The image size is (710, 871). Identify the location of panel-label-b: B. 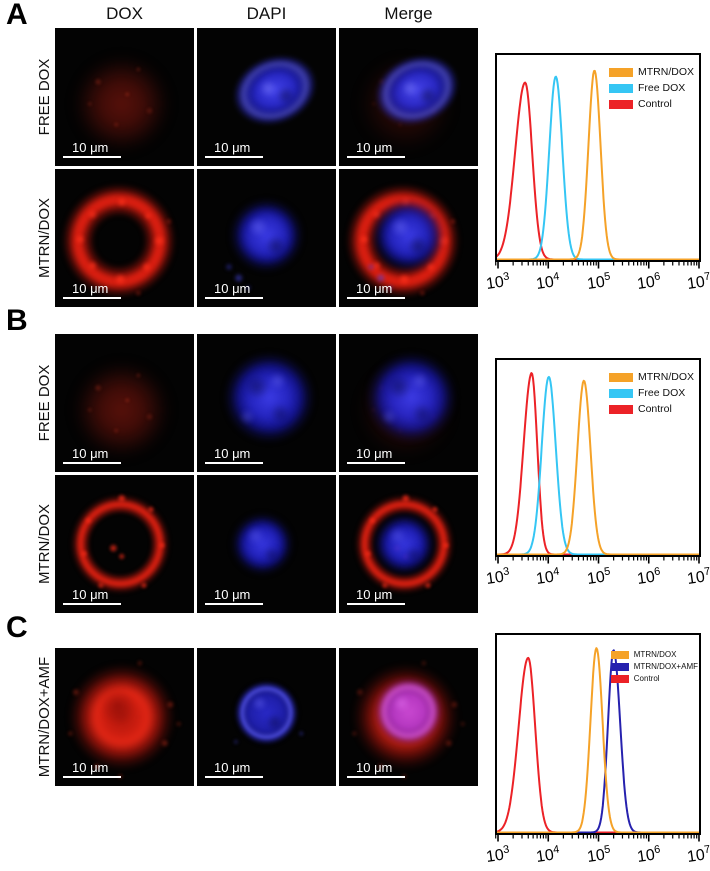
(17, 320).